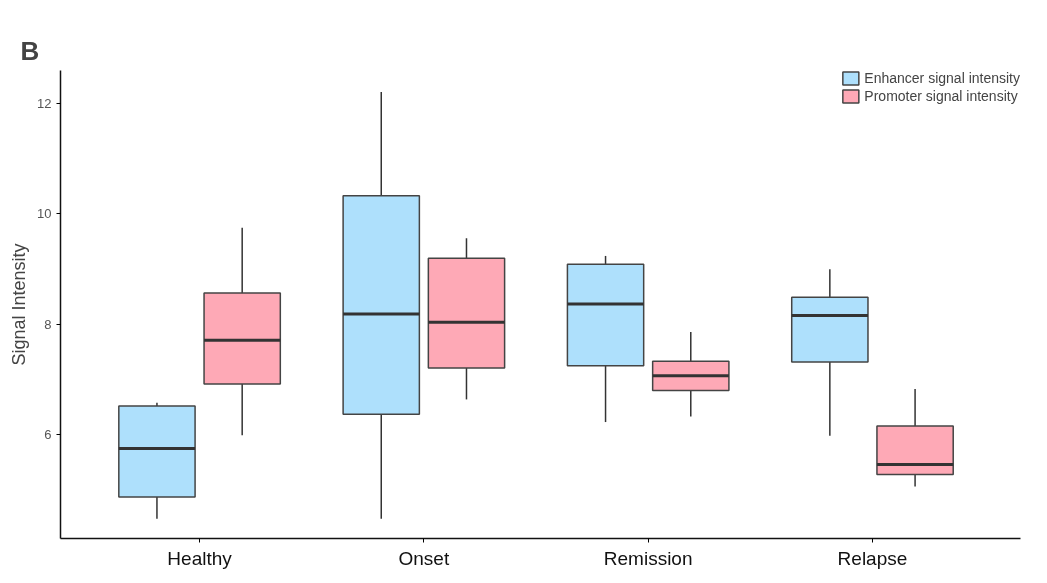 This screenshot has width=1047, height=583. I want to click on legend-label: Promoter signal intensity, so click(941, 96).